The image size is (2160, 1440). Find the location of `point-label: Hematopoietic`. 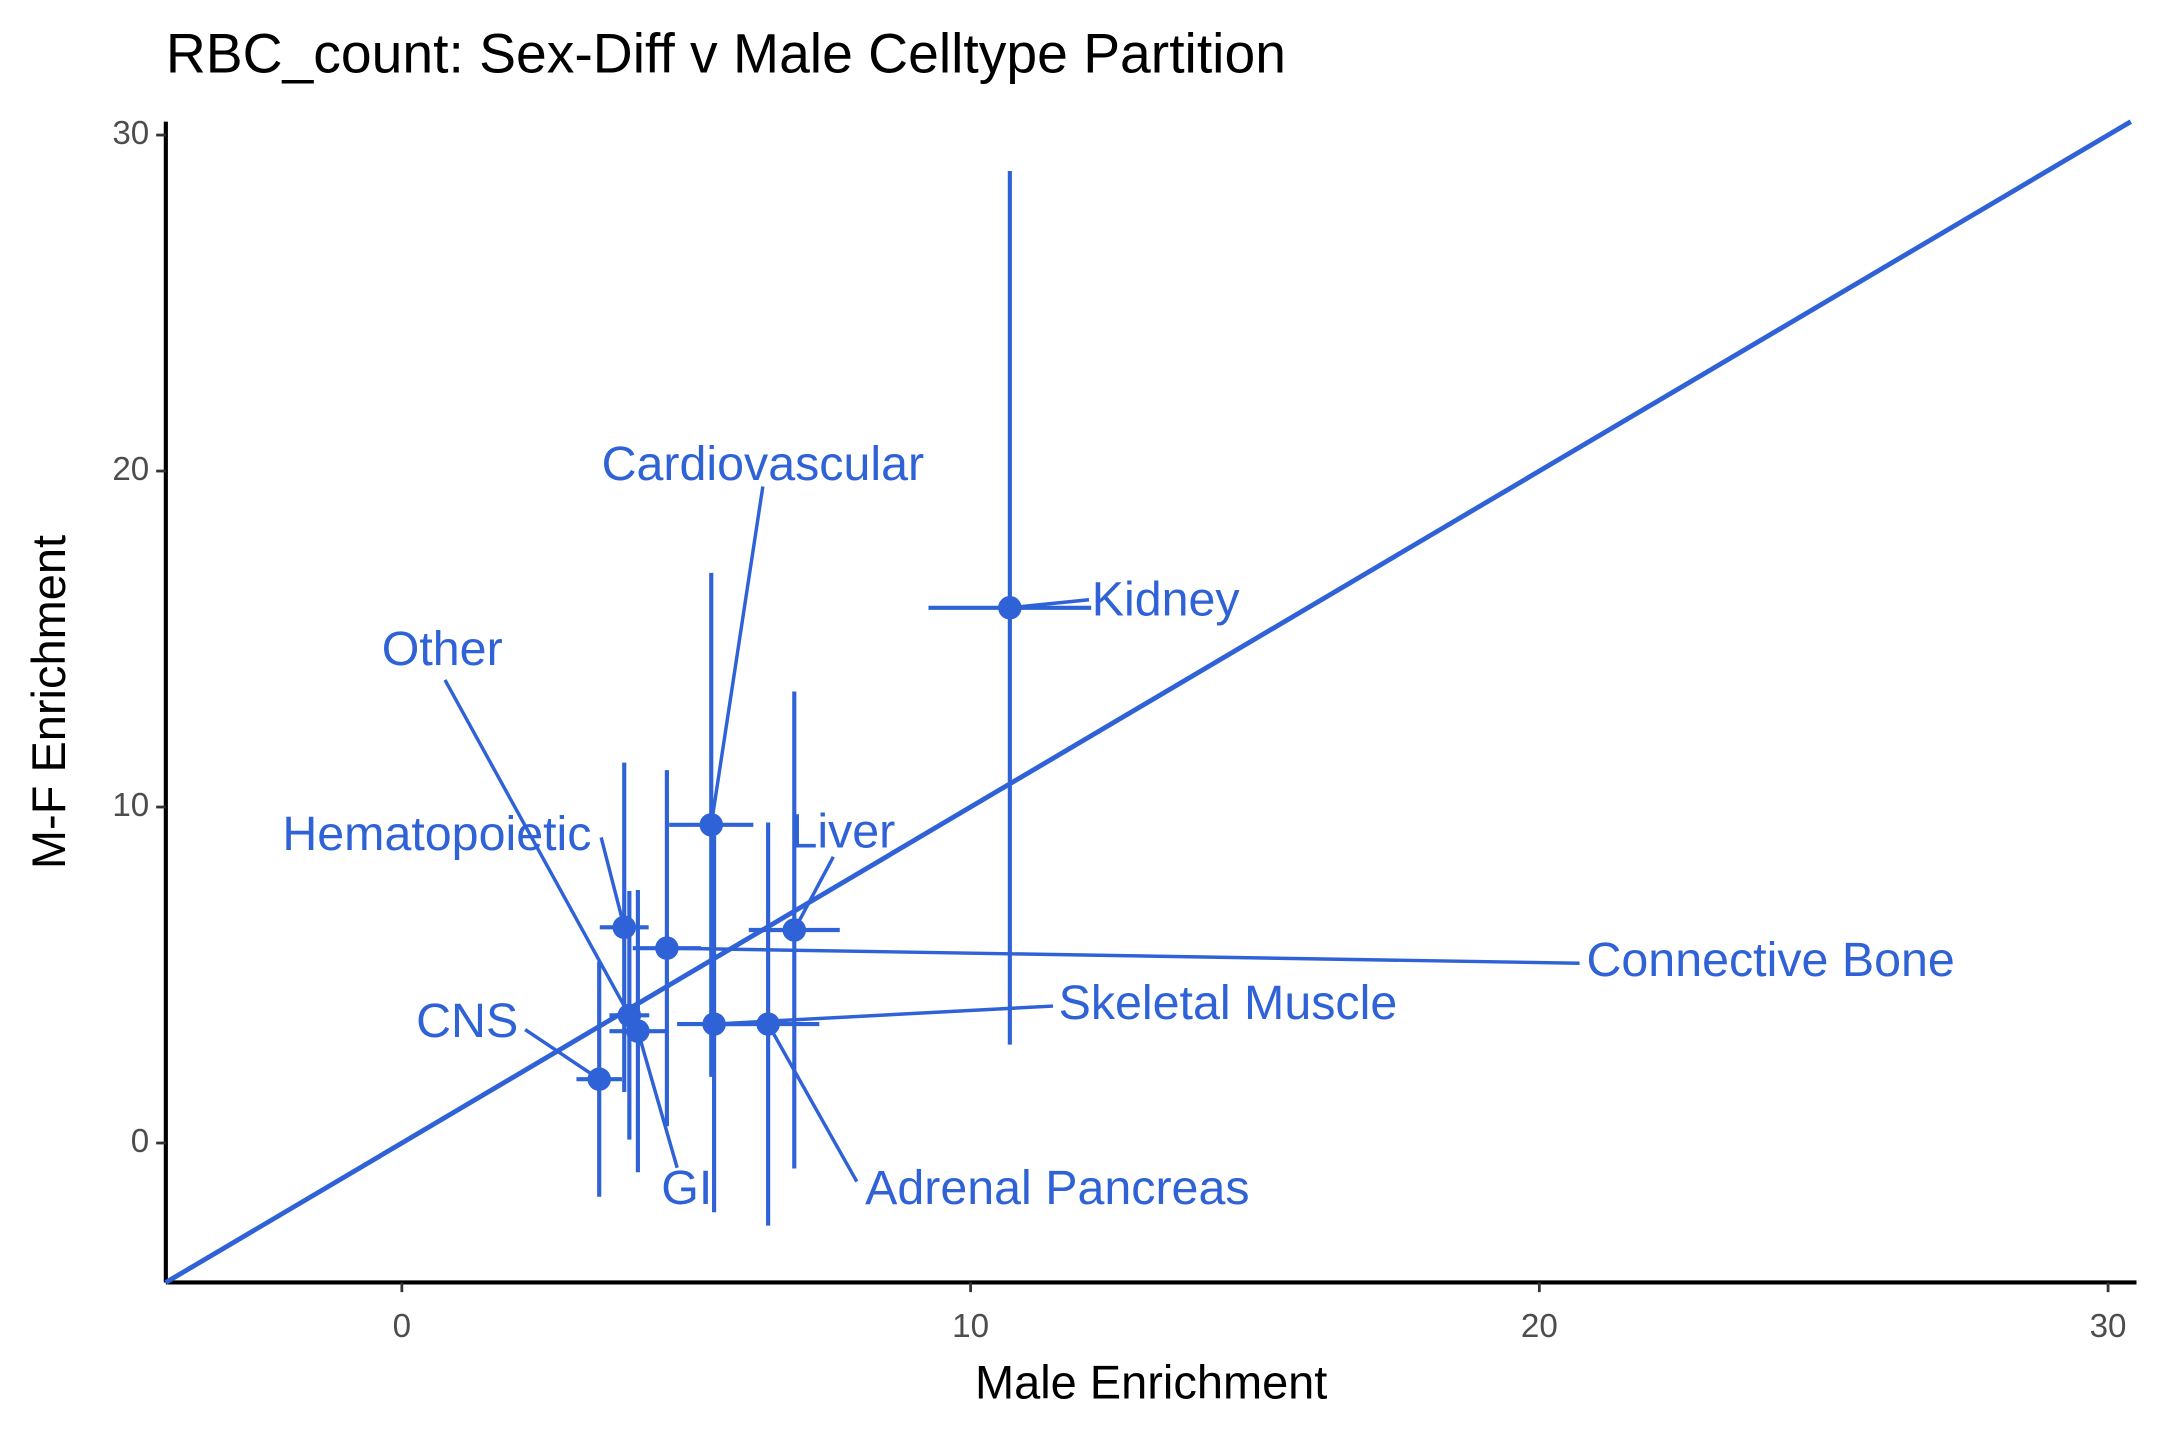

point-label: Hematopoietic is located at coordinates (436, 834).